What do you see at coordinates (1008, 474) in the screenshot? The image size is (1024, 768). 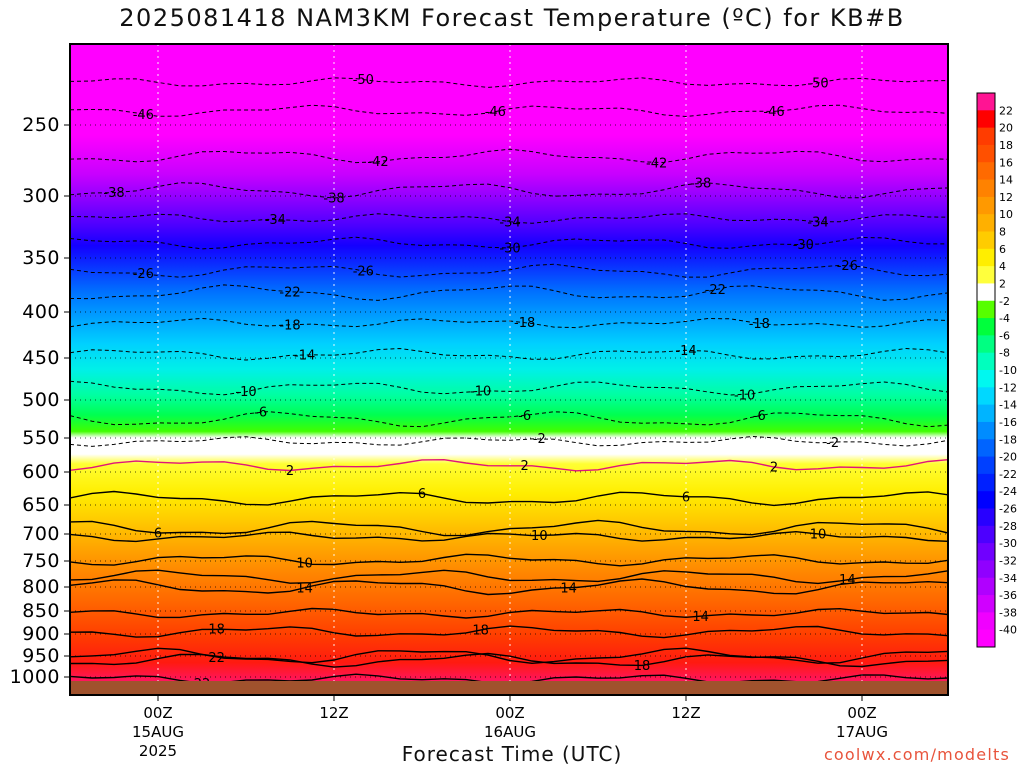 I see `colorbar-label: -22` at bounding box center [1008, 474].